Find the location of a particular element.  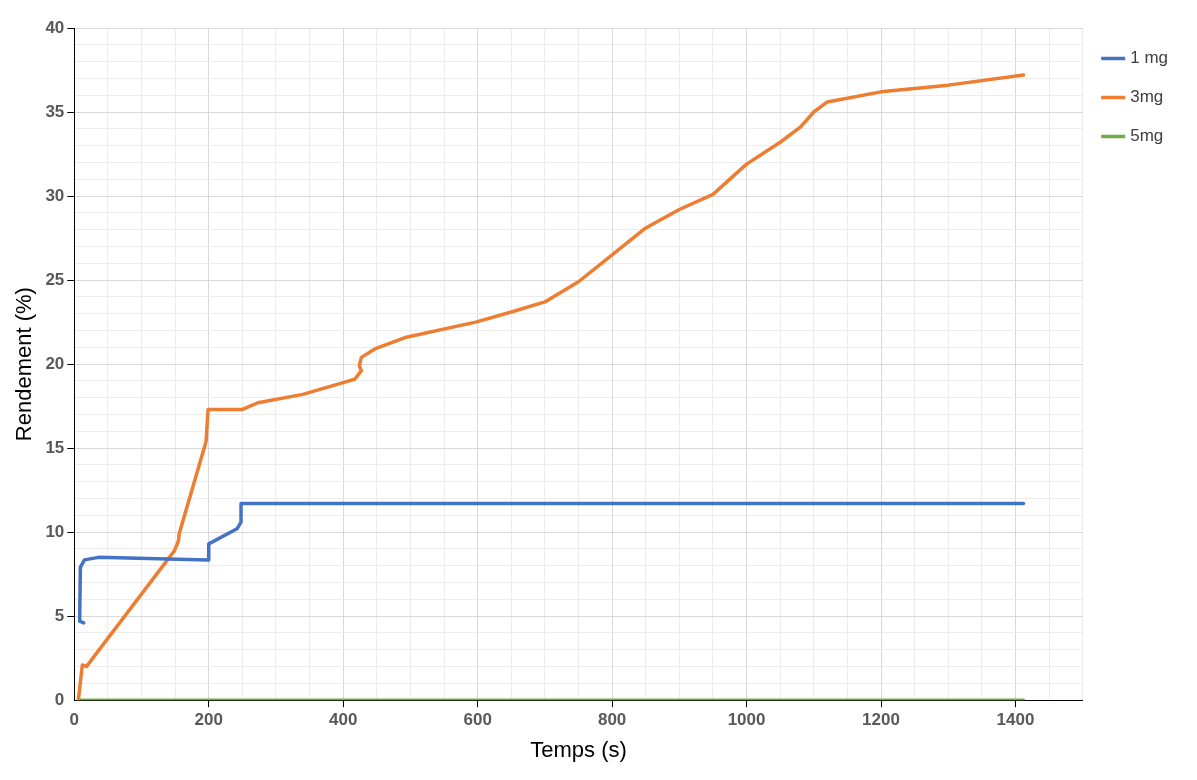

legend-label: 3mg is located at coordinates (1147, 97).